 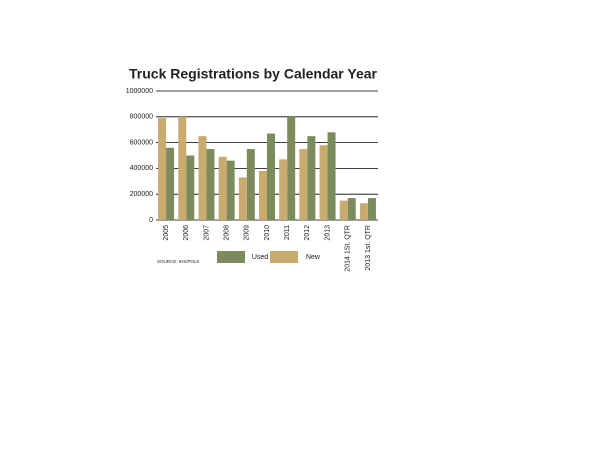 I want to click on x-tick-label: 2009, so click(x=247, y=233).